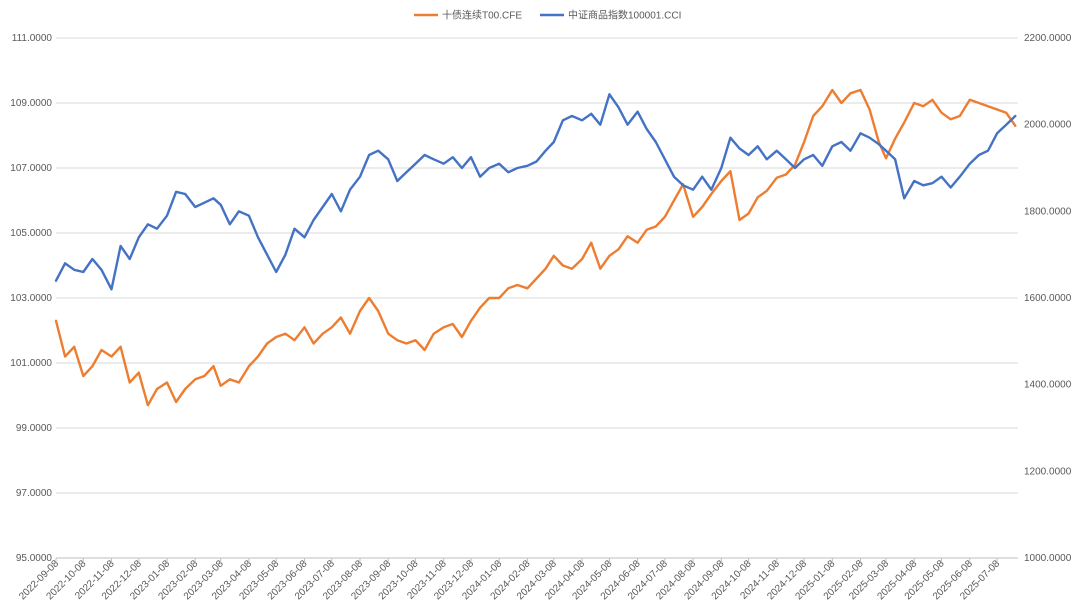  Describe the element at coordinates (31, 363) in the screenshot. I see `left-y-tick-label: 101.0000` at that location.